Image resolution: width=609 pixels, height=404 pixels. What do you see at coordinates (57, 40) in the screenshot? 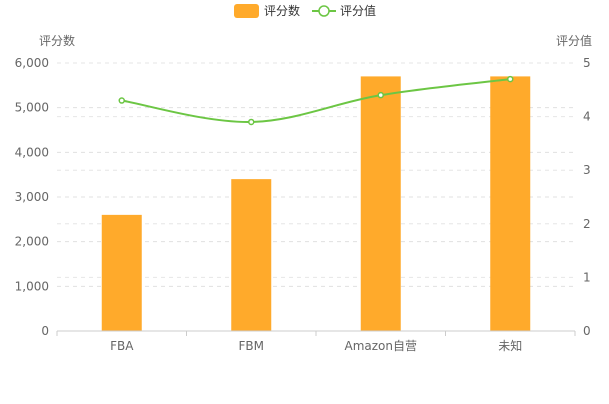
I see `y-axis-left-label: 评分数` at bounding box center [57, 40].